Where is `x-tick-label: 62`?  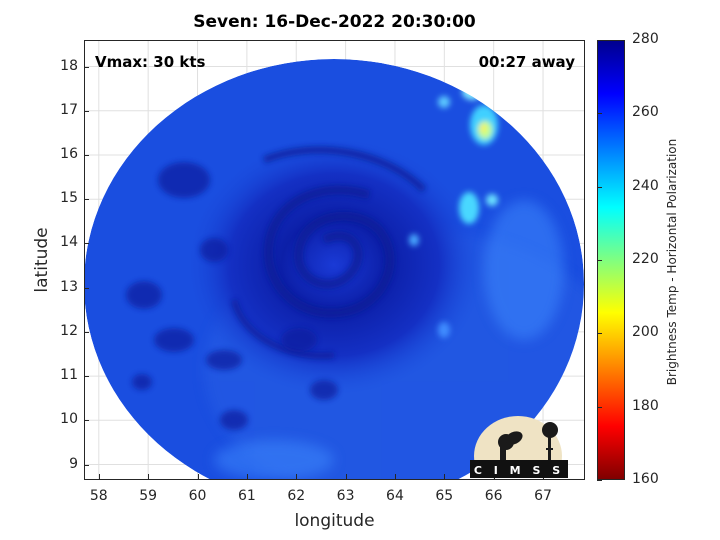 x-tick-label: 62 is located at coordinates (296, 496).